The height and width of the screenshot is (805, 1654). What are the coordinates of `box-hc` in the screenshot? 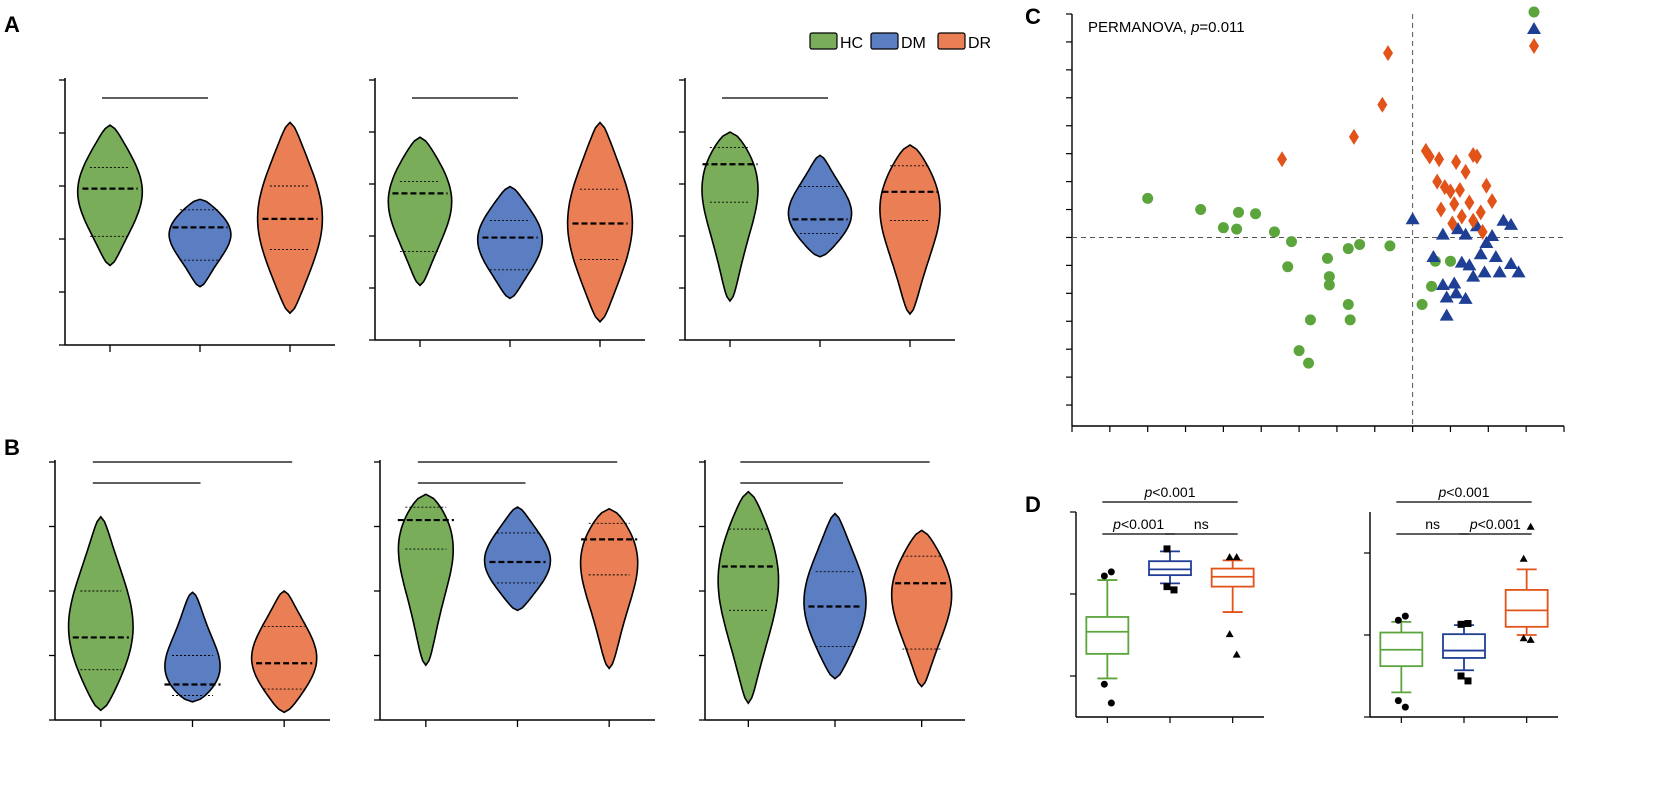 It's located at (1107, 635).